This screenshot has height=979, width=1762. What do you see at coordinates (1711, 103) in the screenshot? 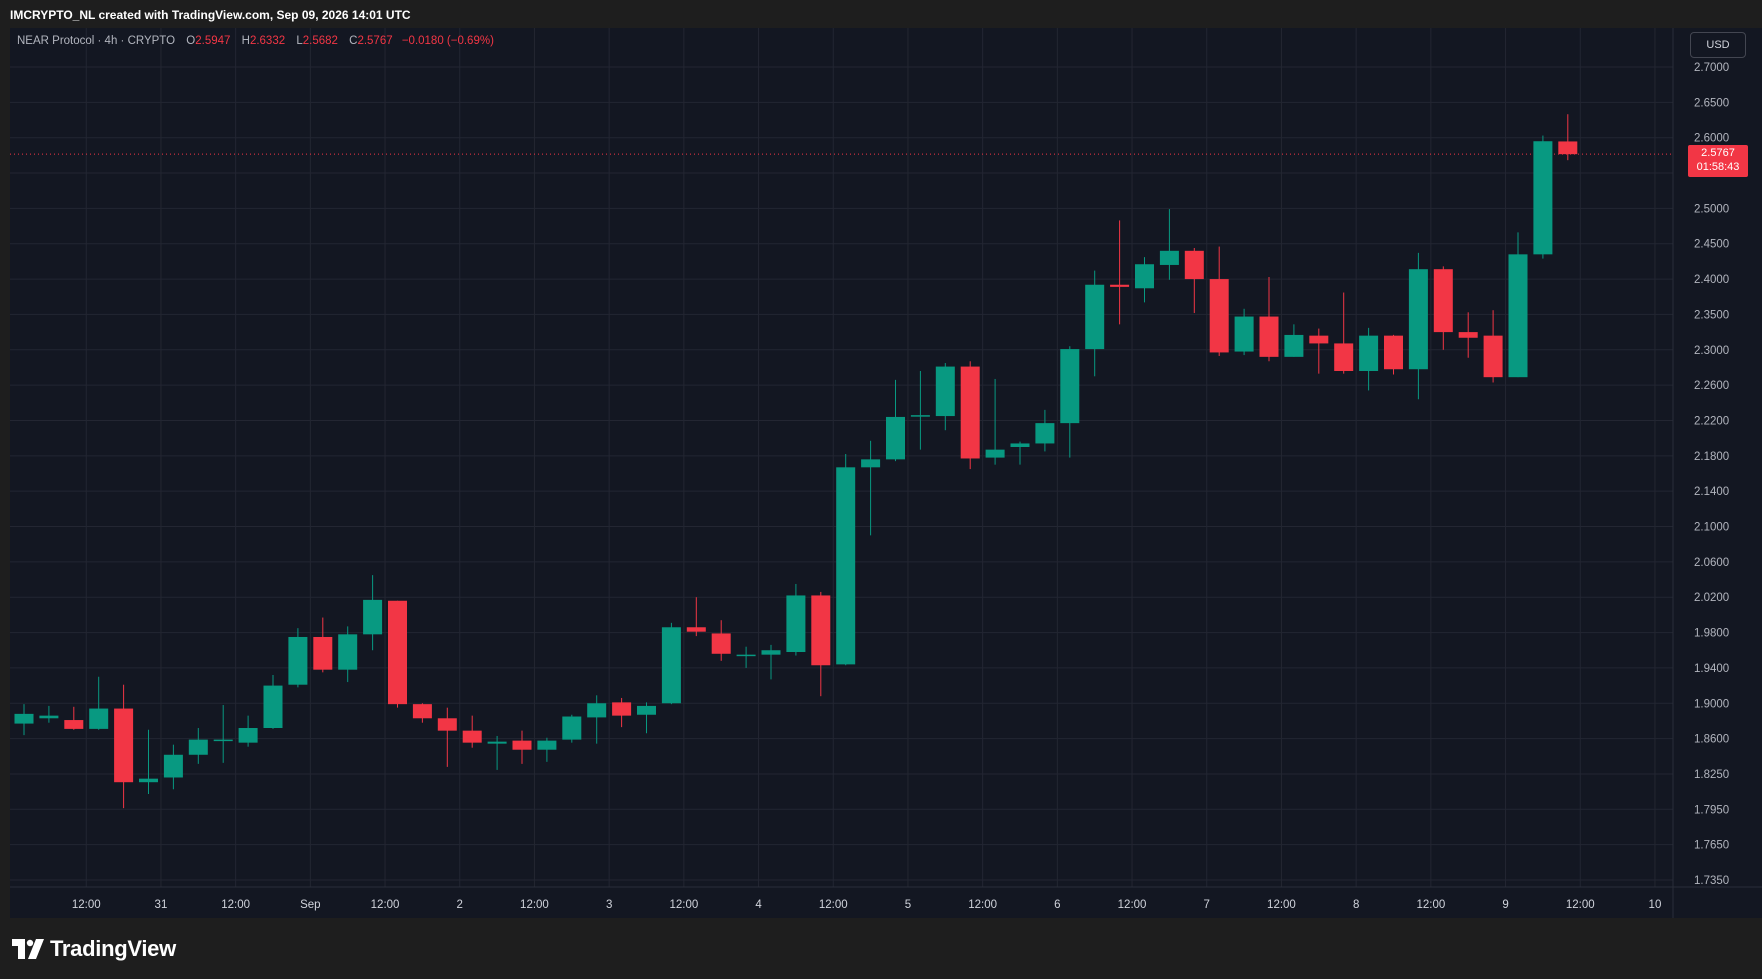
I see `price-tick-label: 2.6500` at bounding box center [1711, 103].